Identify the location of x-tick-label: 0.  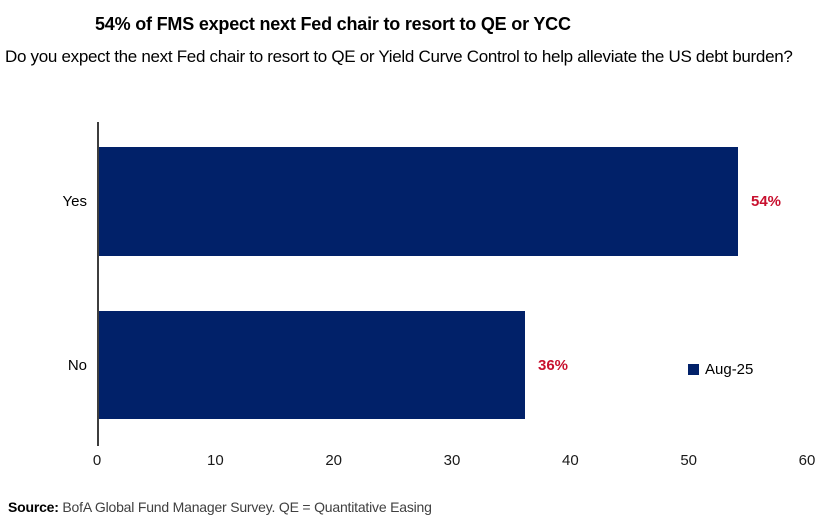
(97, 460).